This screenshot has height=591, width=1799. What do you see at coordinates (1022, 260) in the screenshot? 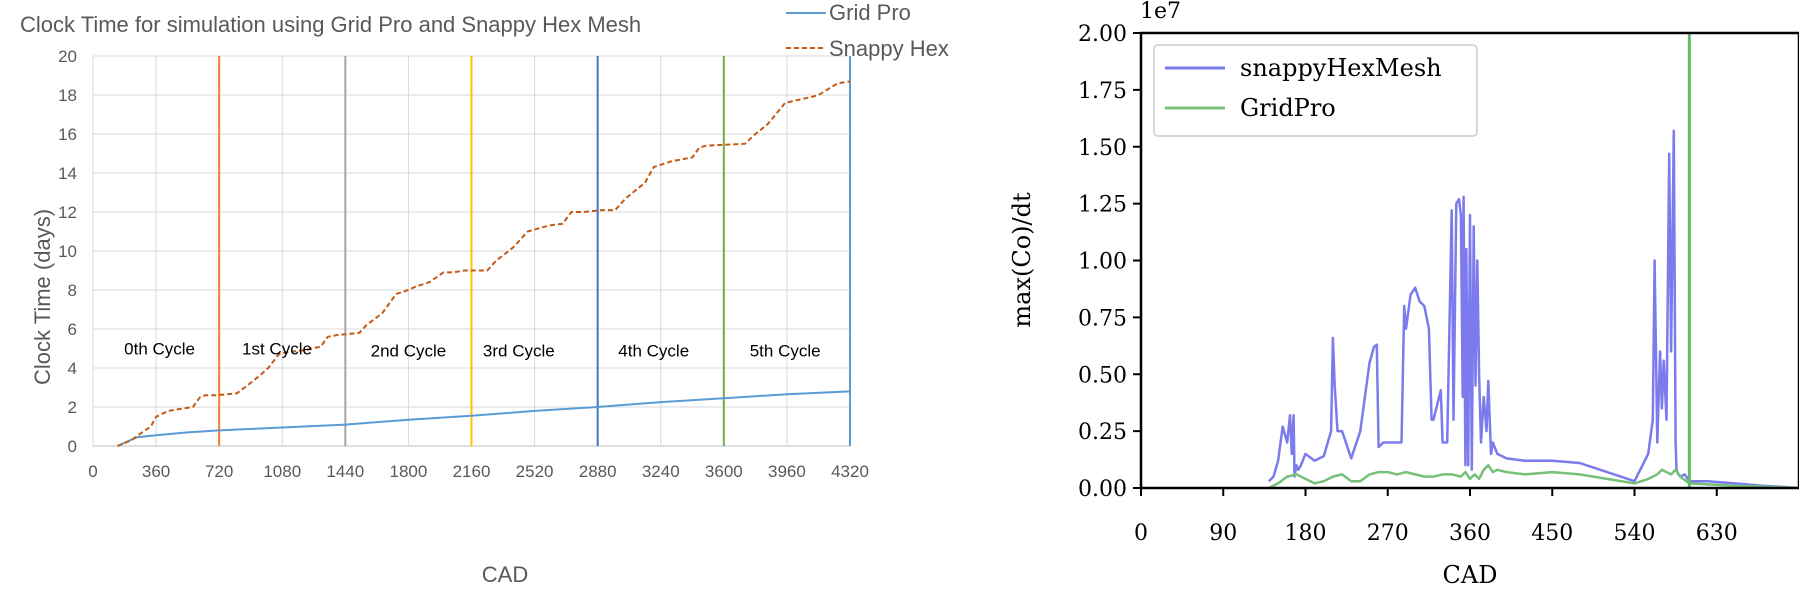
I see `right-y-axis-label: max(Co)/dt` at bounding box center [1022, 260].